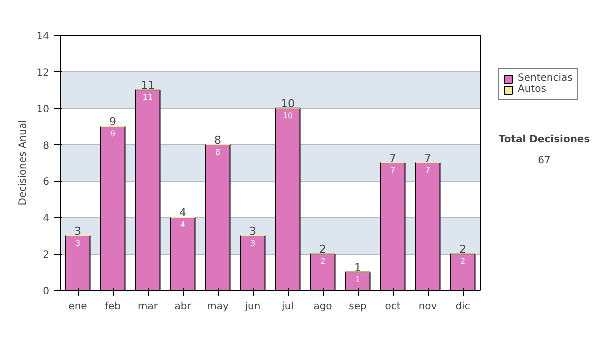  I want to click on y-axis-title: Decisiones Anual, so click(23, 163).